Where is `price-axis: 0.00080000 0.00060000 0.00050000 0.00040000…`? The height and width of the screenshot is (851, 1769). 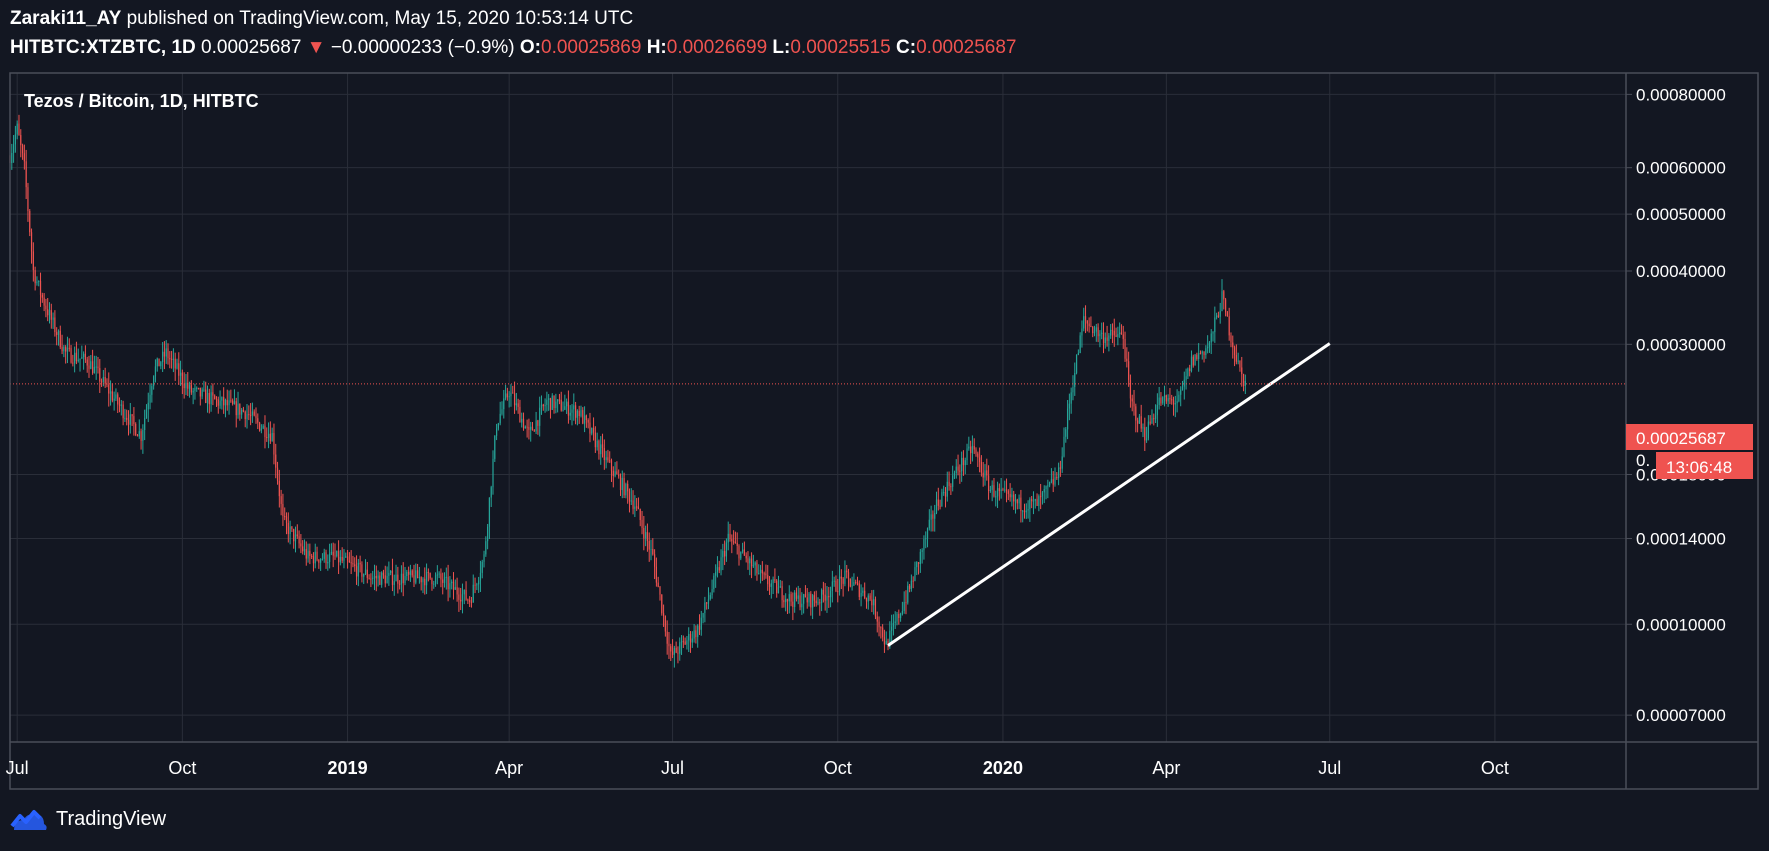 price-axis: 0.00080000 0.00060000 0.00050000 0.00040000… is located at coordinates (1676, 405).